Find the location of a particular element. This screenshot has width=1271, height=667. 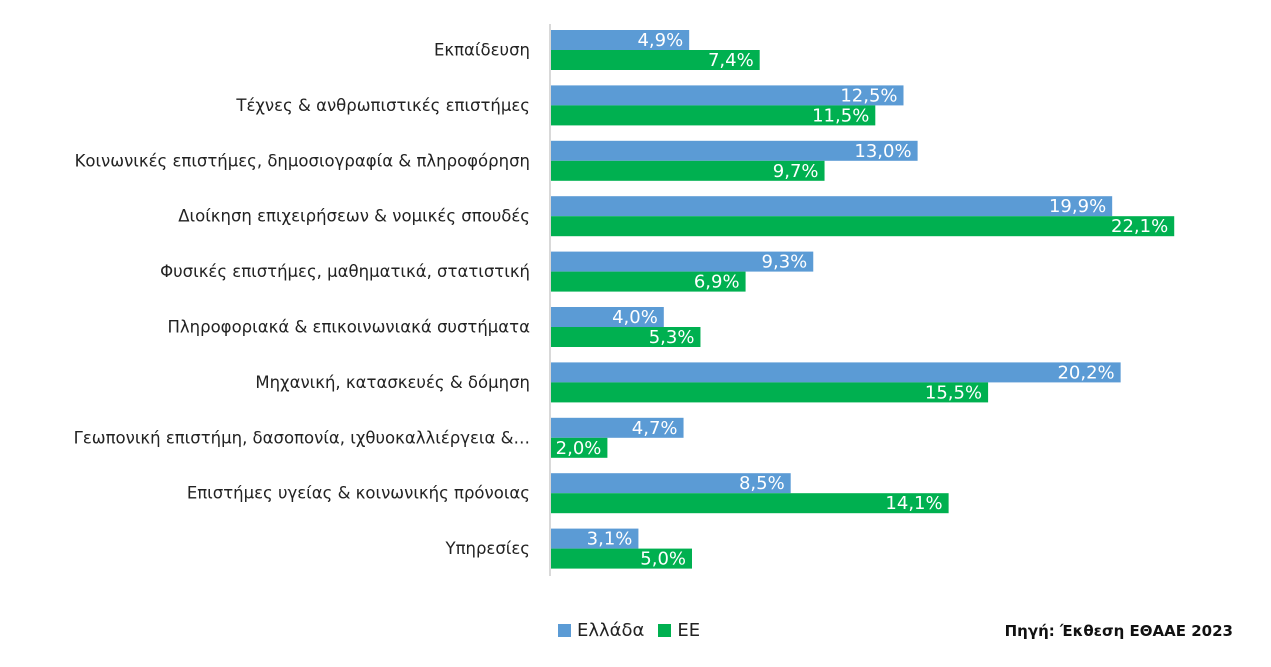

legend-label-ee: ΕΕ is located at coordinates (689, 630).